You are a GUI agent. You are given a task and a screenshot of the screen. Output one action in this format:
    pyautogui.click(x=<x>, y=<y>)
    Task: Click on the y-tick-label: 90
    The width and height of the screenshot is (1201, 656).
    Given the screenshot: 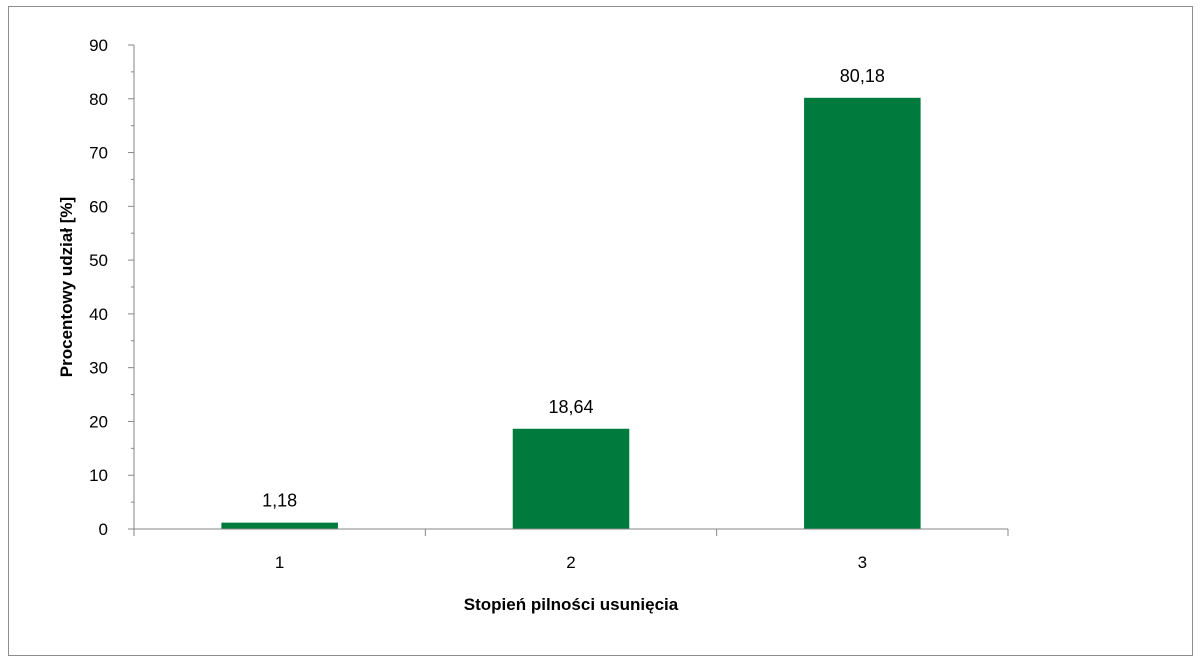 What is the action you would take?
    pyautogui.click(x=98, y=45)
    